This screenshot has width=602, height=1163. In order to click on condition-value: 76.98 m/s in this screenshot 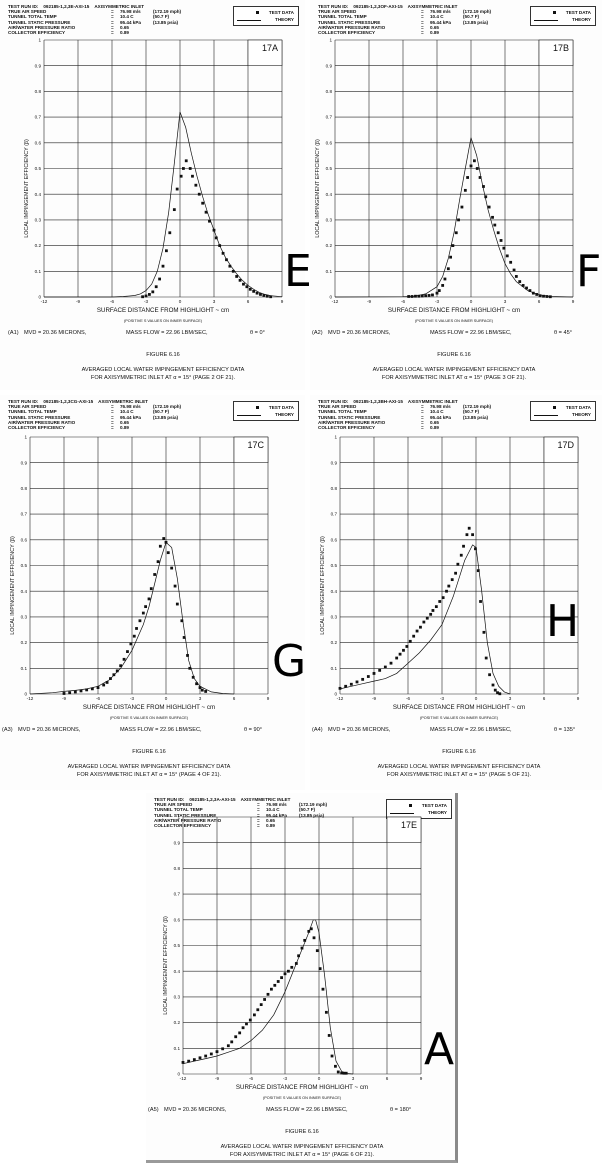, I will do `click(130, 12)`.